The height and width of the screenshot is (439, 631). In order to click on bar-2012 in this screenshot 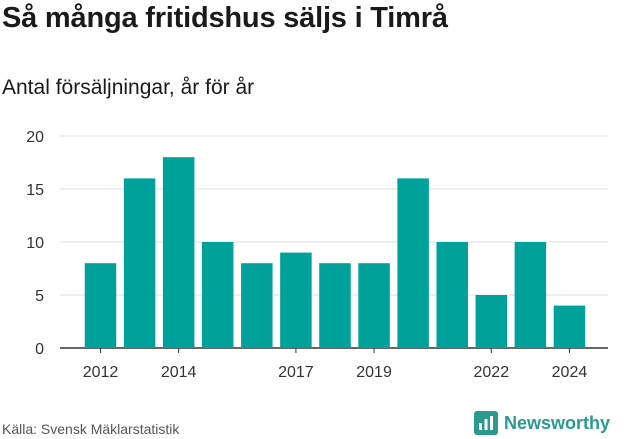, I will do `click(100, 305)`.